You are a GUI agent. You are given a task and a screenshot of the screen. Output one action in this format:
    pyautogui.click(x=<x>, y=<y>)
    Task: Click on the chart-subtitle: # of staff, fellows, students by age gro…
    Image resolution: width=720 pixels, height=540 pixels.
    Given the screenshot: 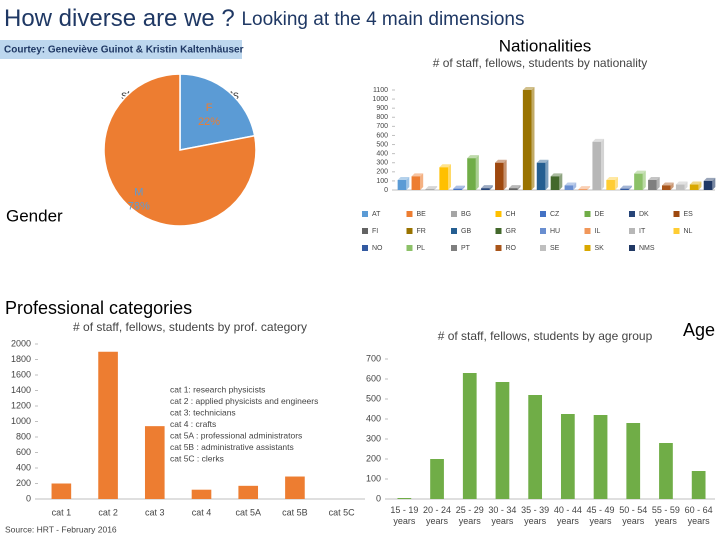 What is the action you would take?
    pyautogui.click(x=545, y=336)
    